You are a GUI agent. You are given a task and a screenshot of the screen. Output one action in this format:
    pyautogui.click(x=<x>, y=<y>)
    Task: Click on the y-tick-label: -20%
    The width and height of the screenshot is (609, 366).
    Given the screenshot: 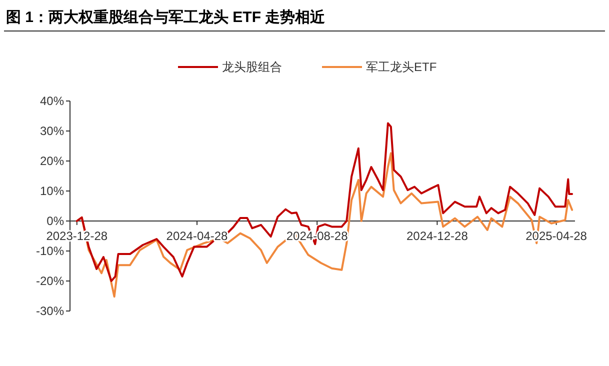 What is the action you would take?
    pyautogui.click(x=50, y=281)
    